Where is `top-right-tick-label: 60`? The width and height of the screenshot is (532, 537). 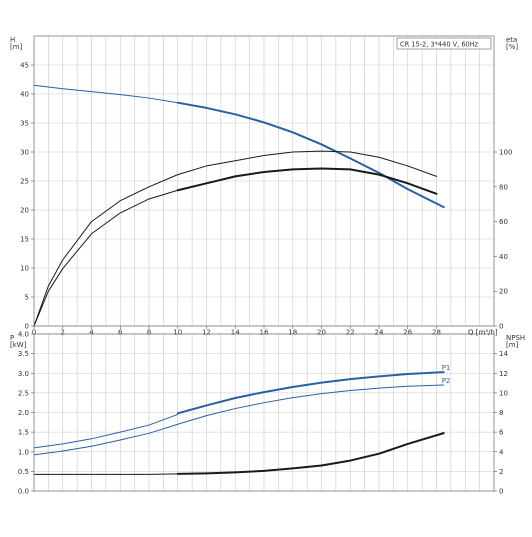
top-right-tick-label: 60 is located at coordinates (503, 222).